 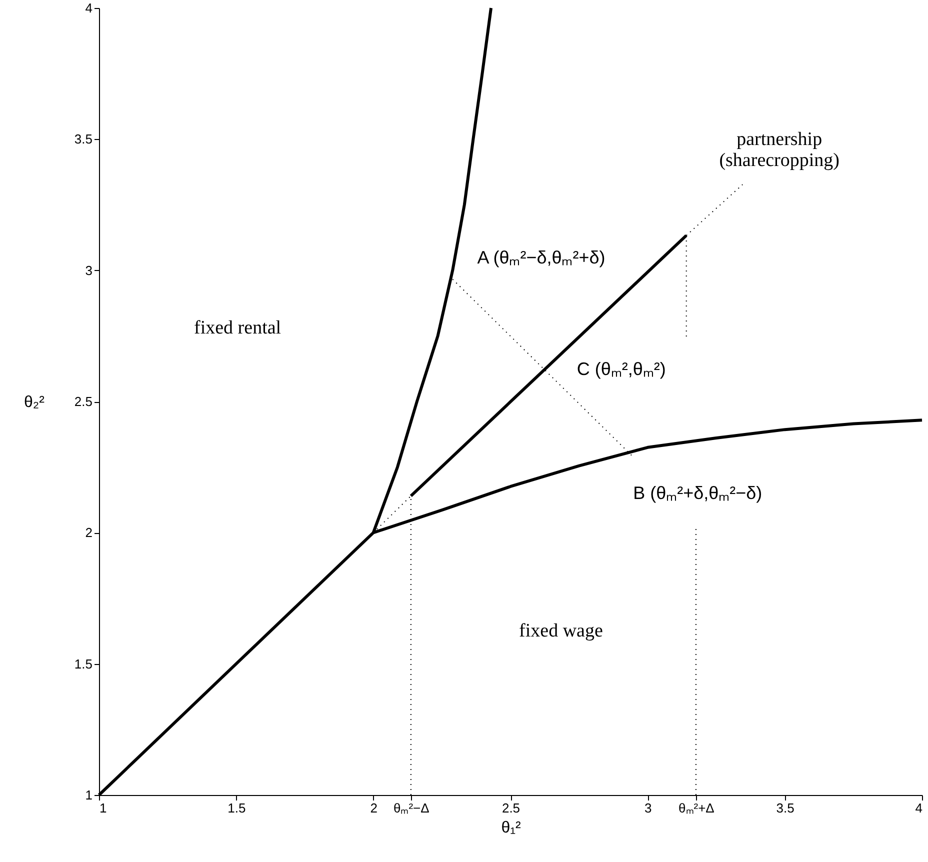 I want to click on x-tick-label: 2.5, so click(x=511, y=808).